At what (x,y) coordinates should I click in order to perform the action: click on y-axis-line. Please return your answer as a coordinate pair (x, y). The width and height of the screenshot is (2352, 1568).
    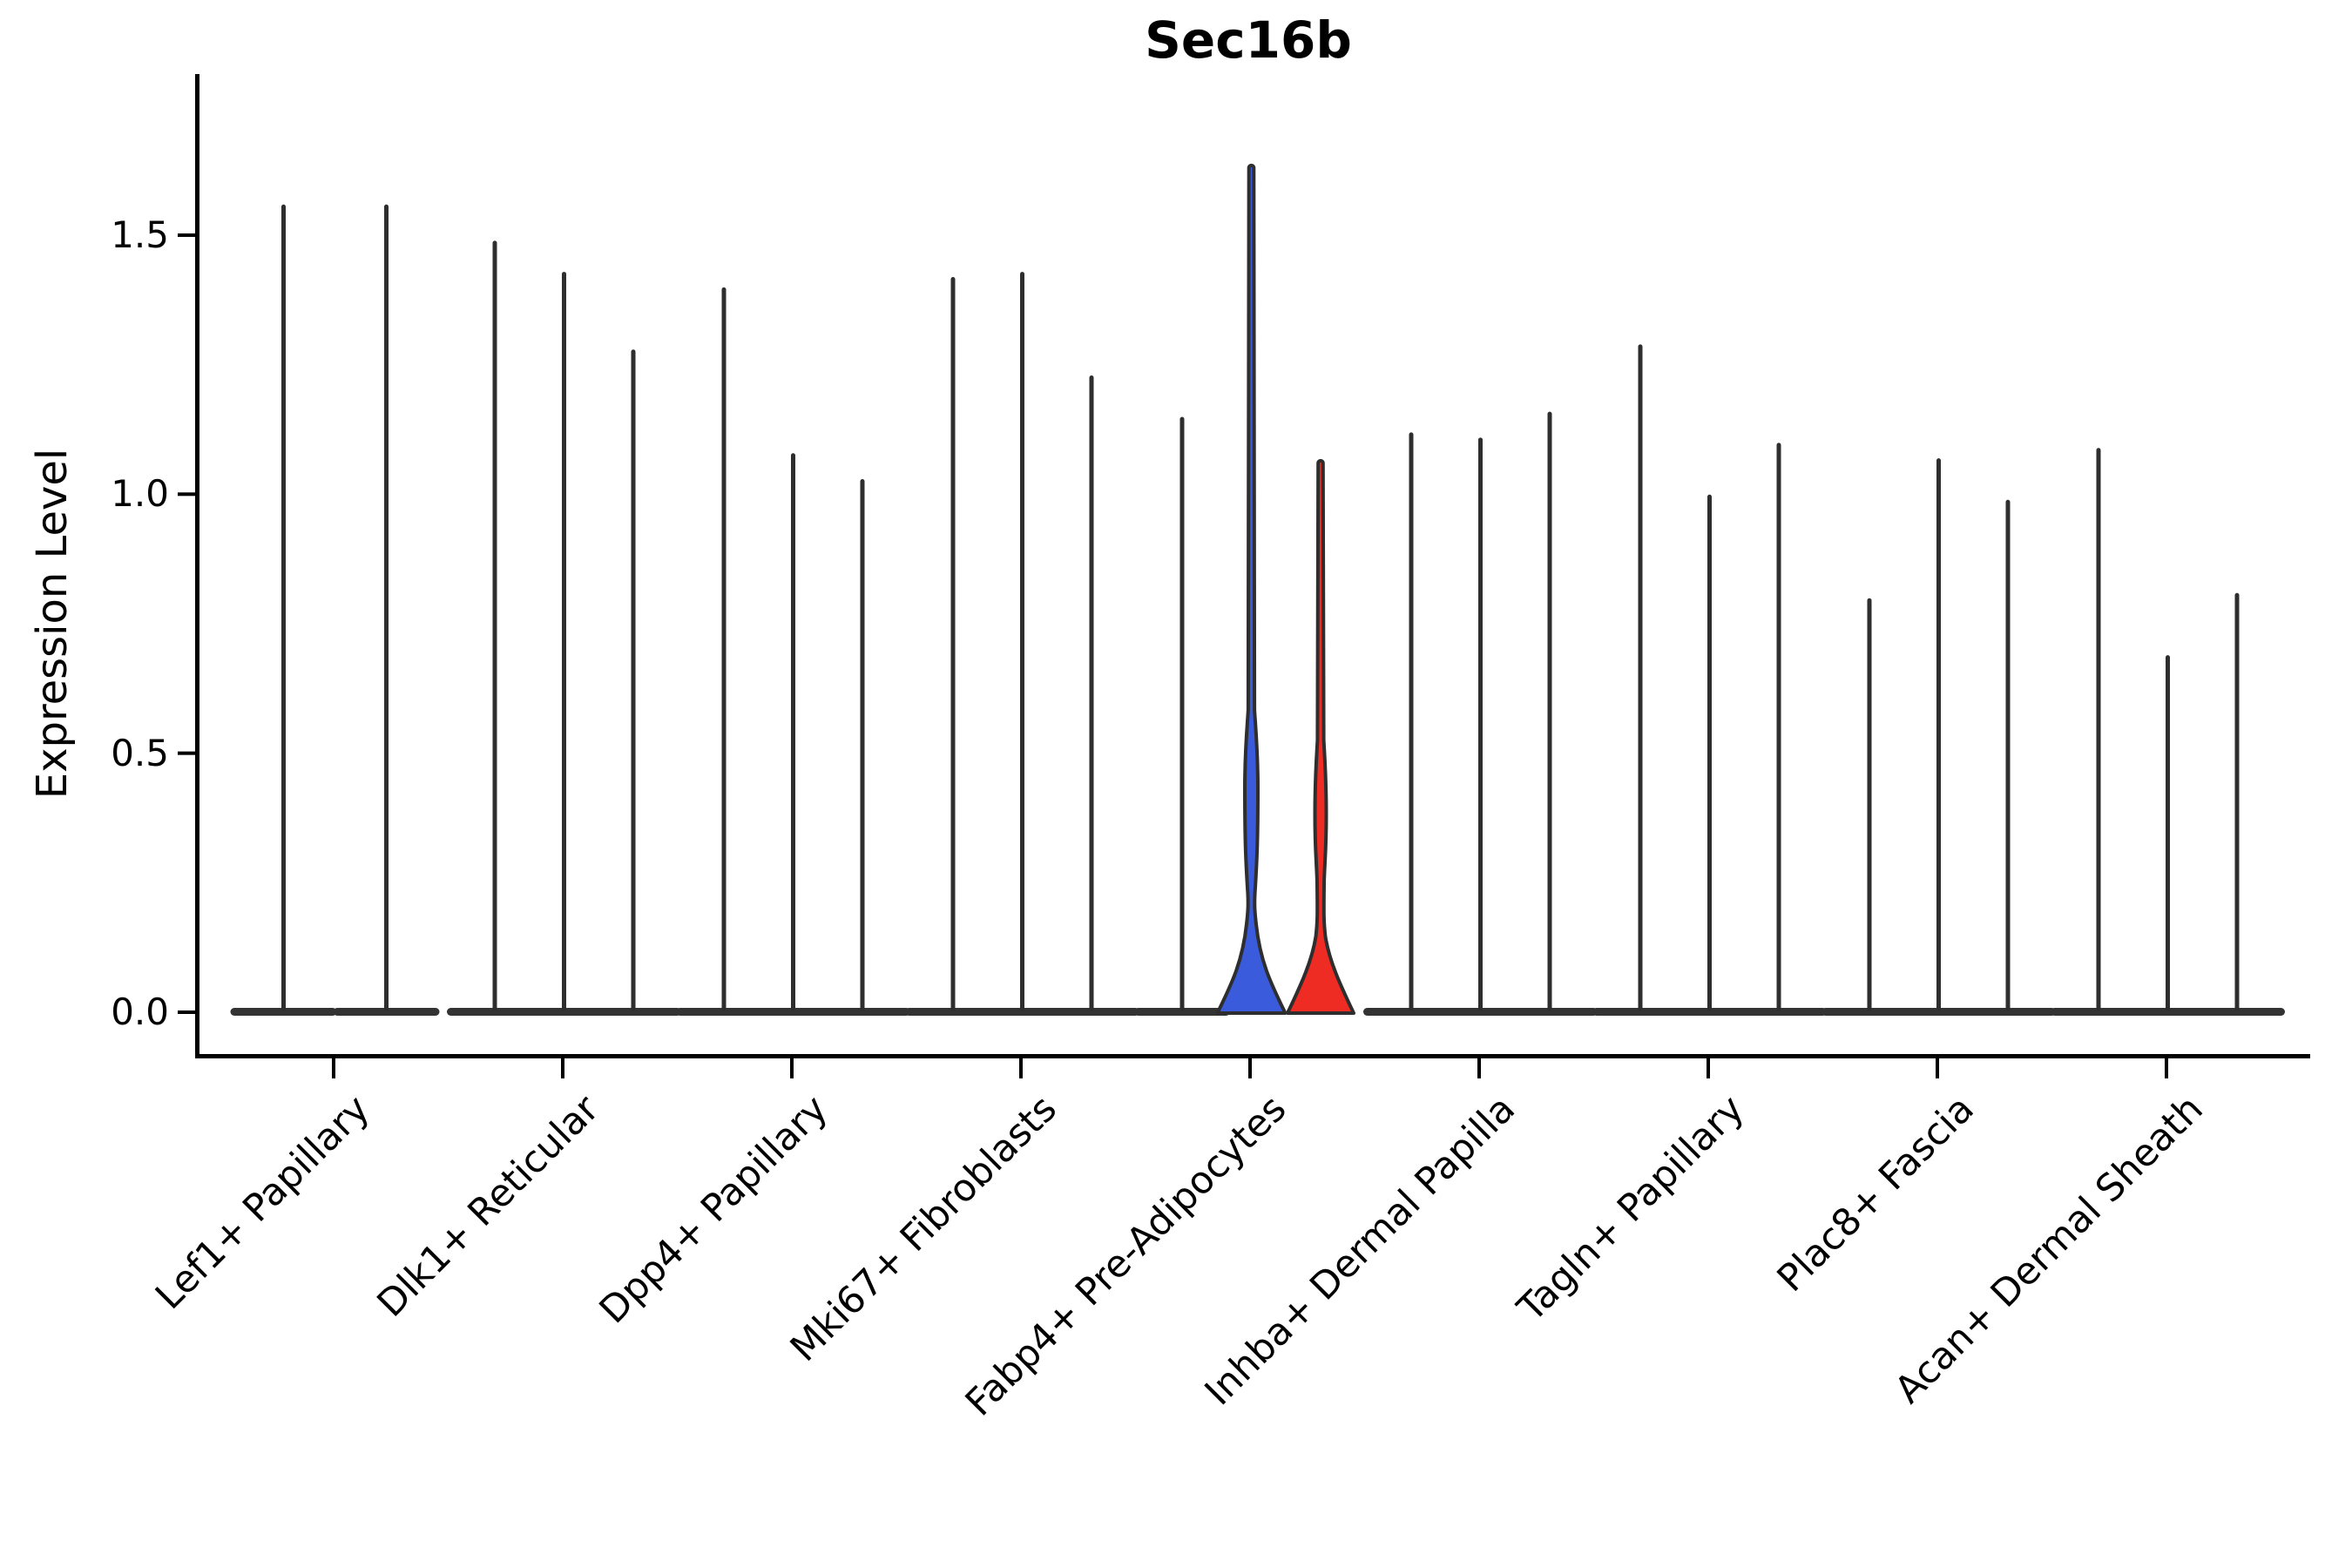
    Looking at the image, I should click on (197, 566).